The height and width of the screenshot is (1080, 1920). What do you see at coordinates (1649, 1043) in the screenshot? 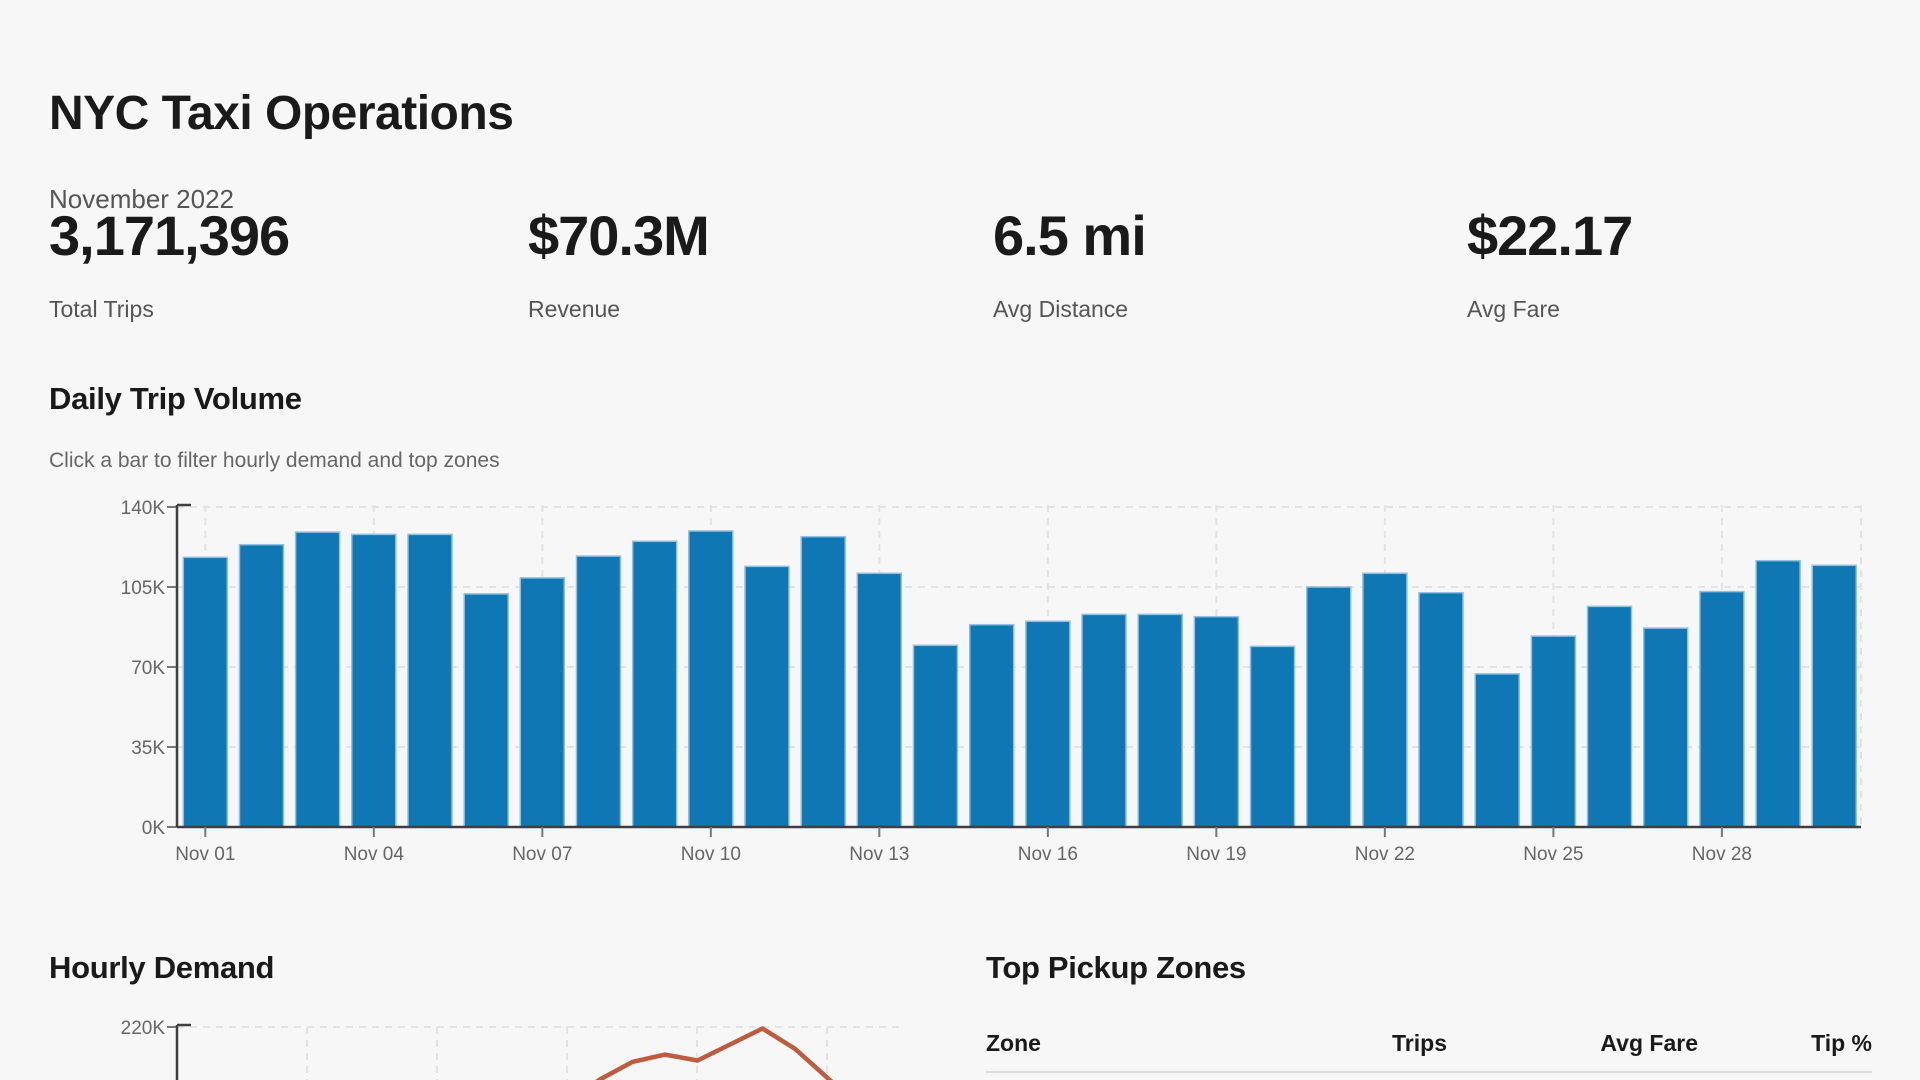
I see `zones-header-avg-fare: Avg Fare` at bounding box center [1649, 1043].